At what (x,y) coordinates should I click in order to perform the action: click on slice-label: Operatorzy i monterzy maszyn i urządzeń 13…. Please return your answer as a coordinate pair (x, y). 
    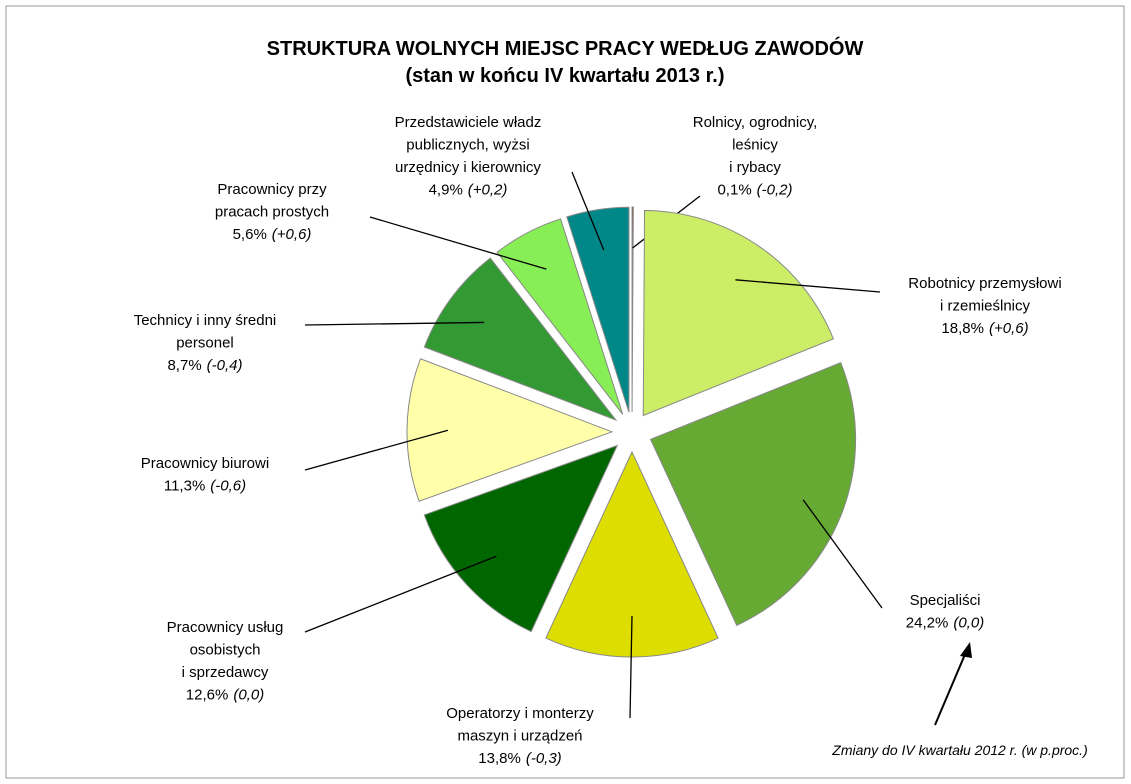
    Looking at the image, I should click on (520, 736).